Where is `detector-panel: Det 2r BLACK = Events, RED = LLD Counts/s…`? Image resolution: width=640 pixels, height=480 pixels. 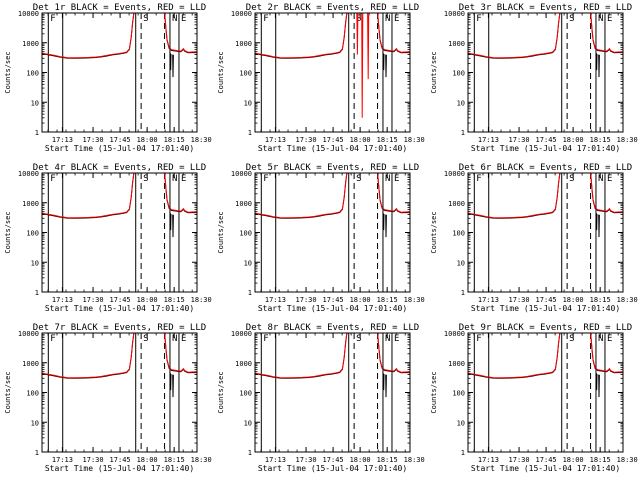
detector-panel: Det 2r BLACK = Events, RED = LLD Counts/s… is located at coordinates (321, 78).